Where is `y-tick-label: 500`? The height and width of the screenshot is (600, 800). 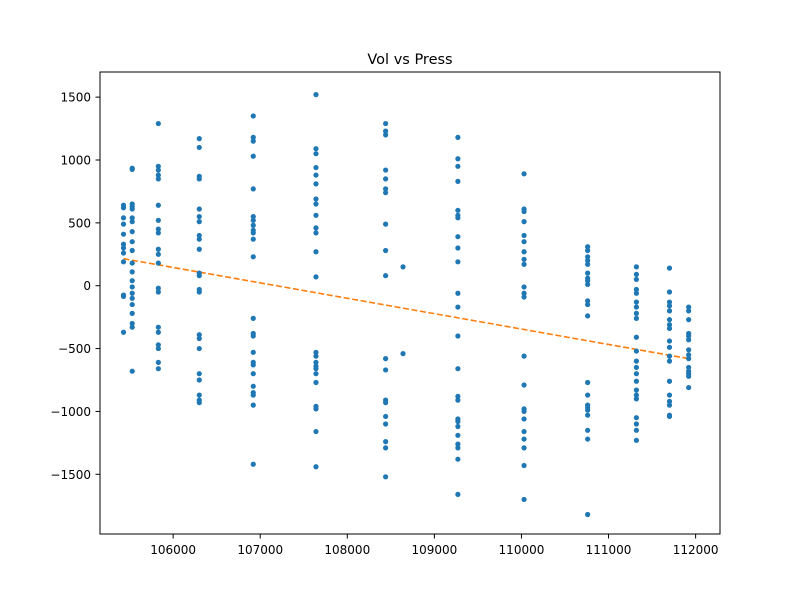
y-tick-label: 500 is located at coordinates (79, 223).